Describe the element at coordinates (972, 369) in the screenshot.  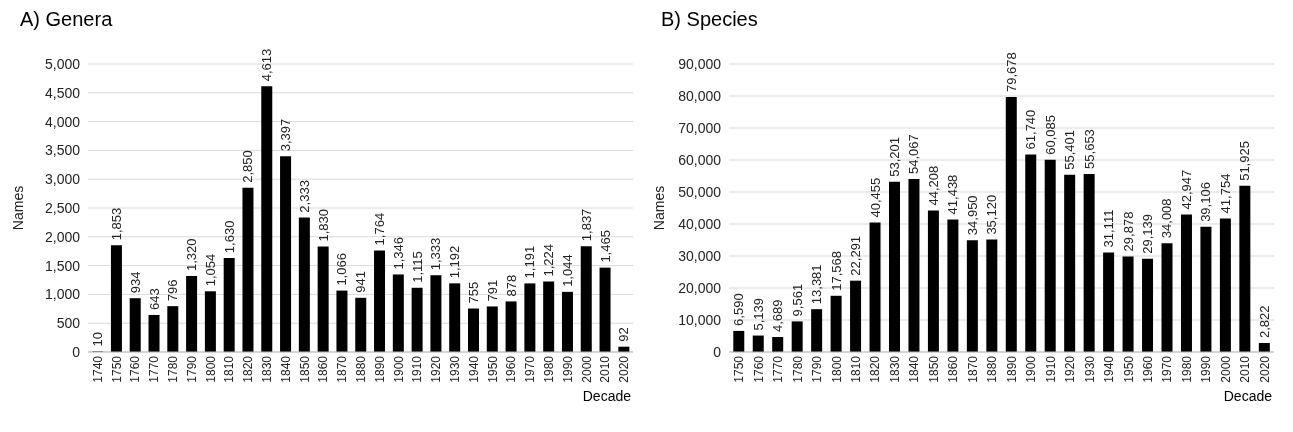
I see `x-tick-label: 1870` at that location.